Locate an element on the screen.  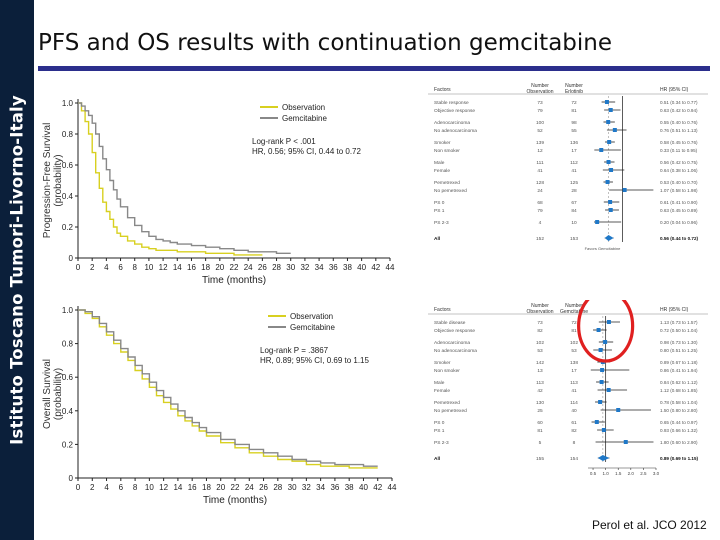
x-tick-label: 30 is located at coordinates (292, 487).